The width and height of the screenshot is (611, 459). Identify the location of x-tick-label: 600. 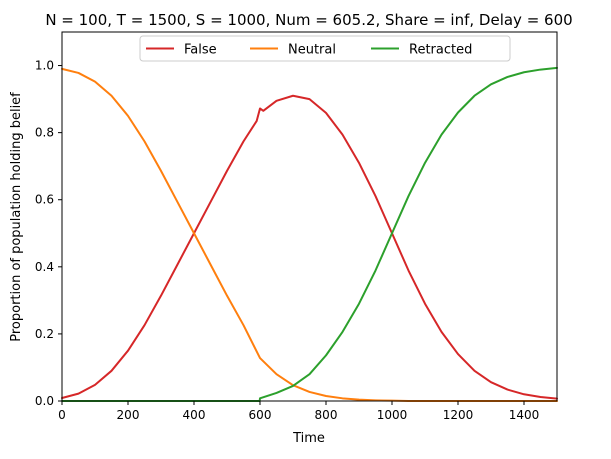
(260, 415).